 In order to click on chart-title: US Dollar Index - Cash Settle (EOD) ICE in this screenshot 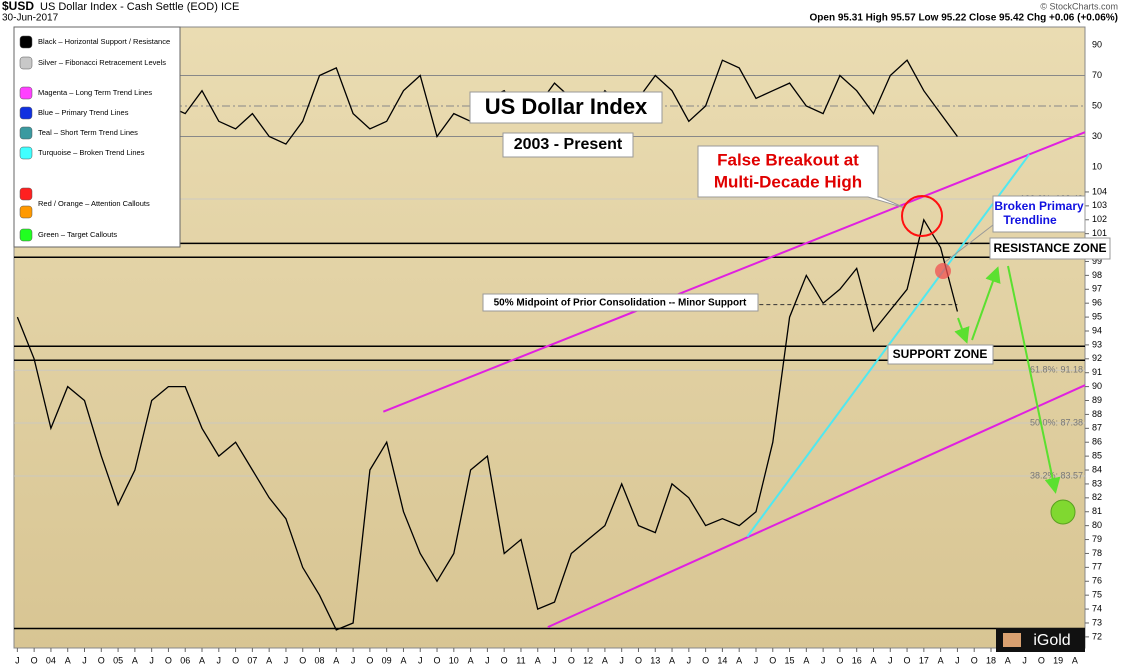, I will do `click(139, 7)`.